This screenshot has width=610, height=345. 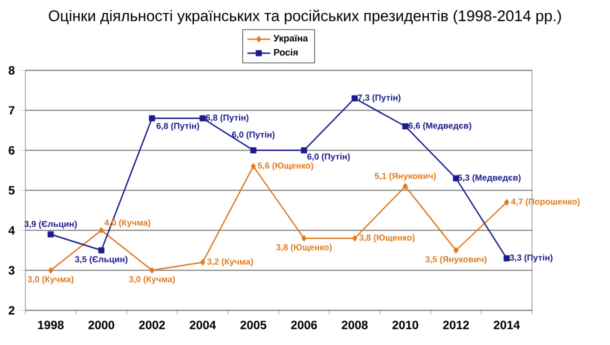 I want to click on data-label: 3,5 (Янукович), so click(x=455, y=260).